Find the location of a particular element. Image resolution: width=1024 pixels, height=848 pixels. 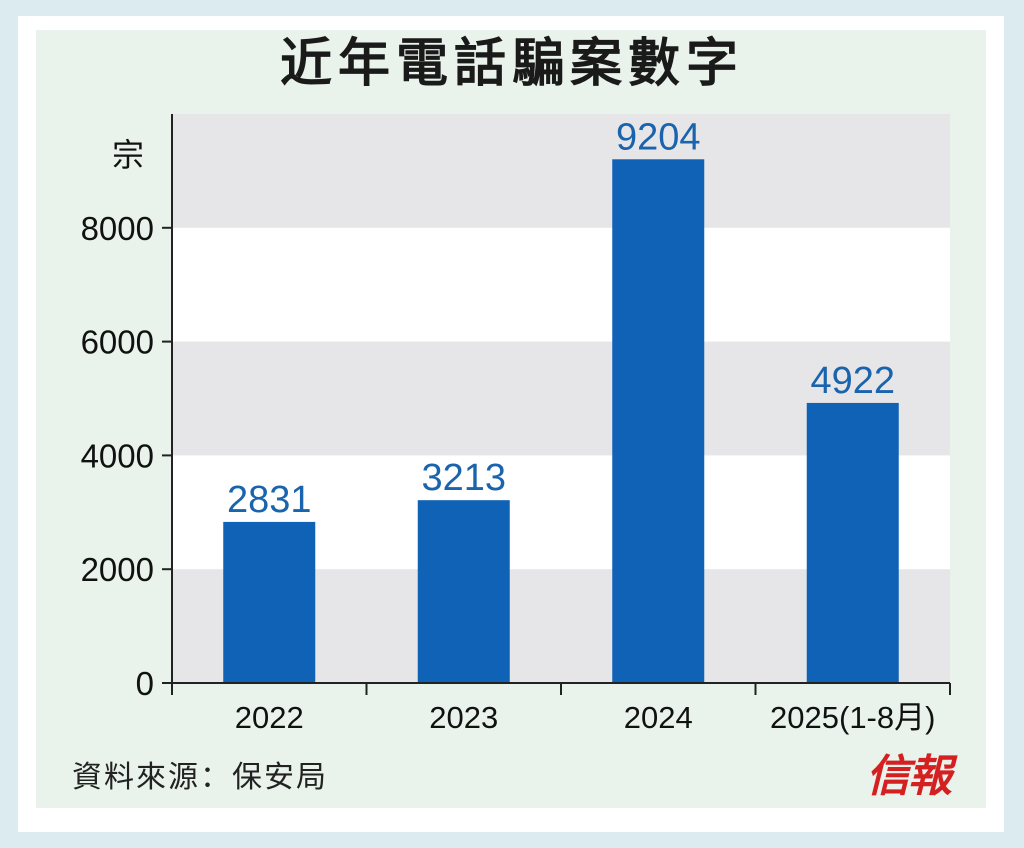

x-tick-label: 2025(1-8月) is located at coordinates (852, 717).